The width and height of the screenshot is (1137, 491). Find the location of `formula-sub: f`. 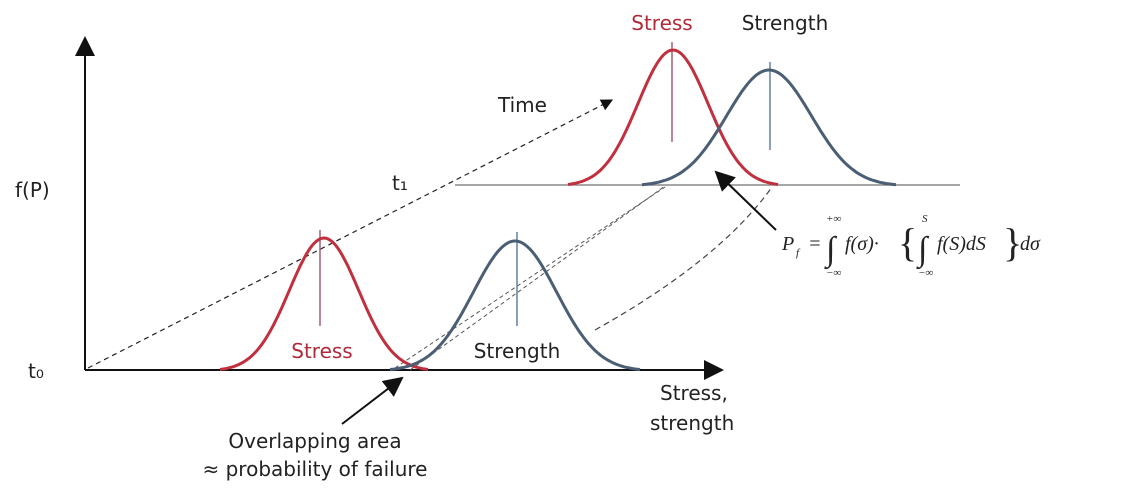

formula-sub: f is located at coordinates (798, 253).